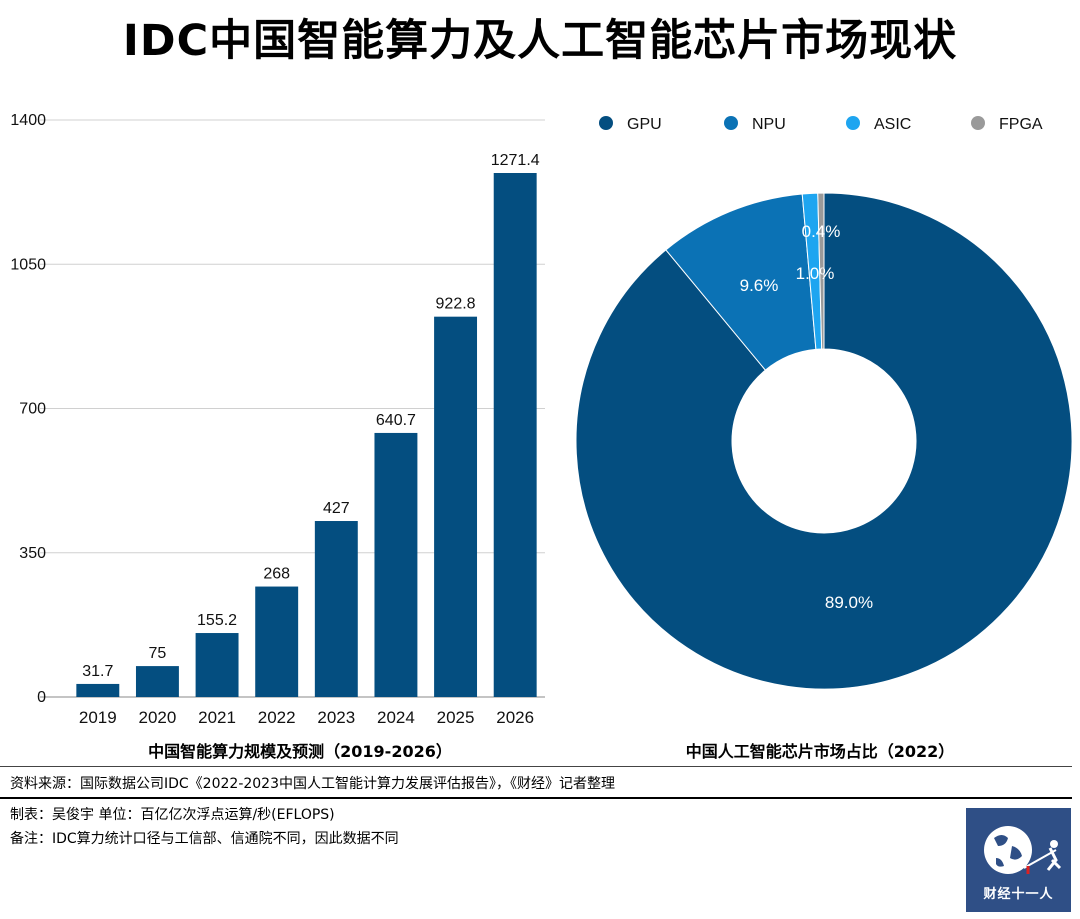 Image resolution: width=1080 pixels, height=919 pixels. I want to click on bar-value-label: 427, so click(336, 508).